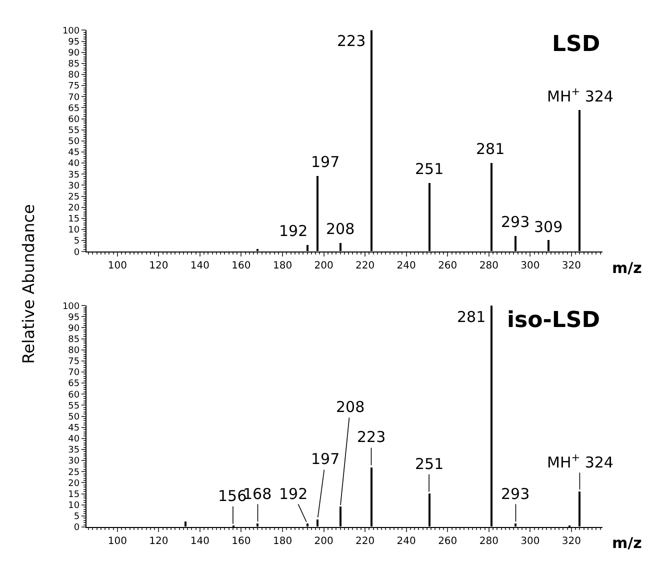 This screenshot has width=657, height=570. Describe the element at coordinates (548, 227) in the screenshot. I see `annotation: 309` at that location.